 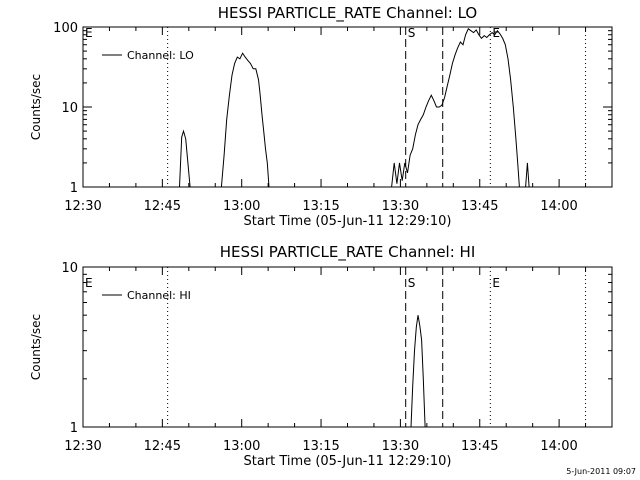 I want to click on chart-title: HESSI PARTICLE_RATE Channel: LO, so click(x=347, y=13).